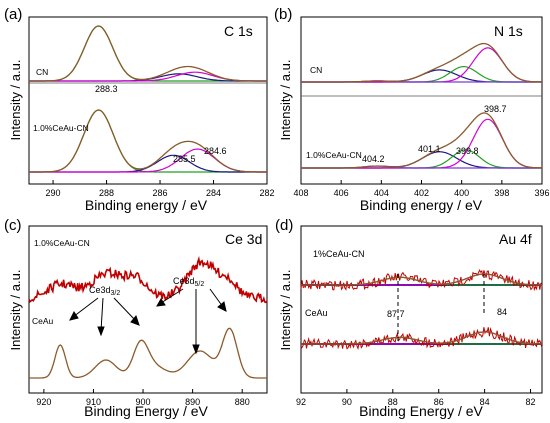 This screenshot has width=550, height=423. What do you see at coordinates (316, 313) in the screenshot?
I see `panel-d-series-2-label: CeAu` at bounding box center [316, 313].